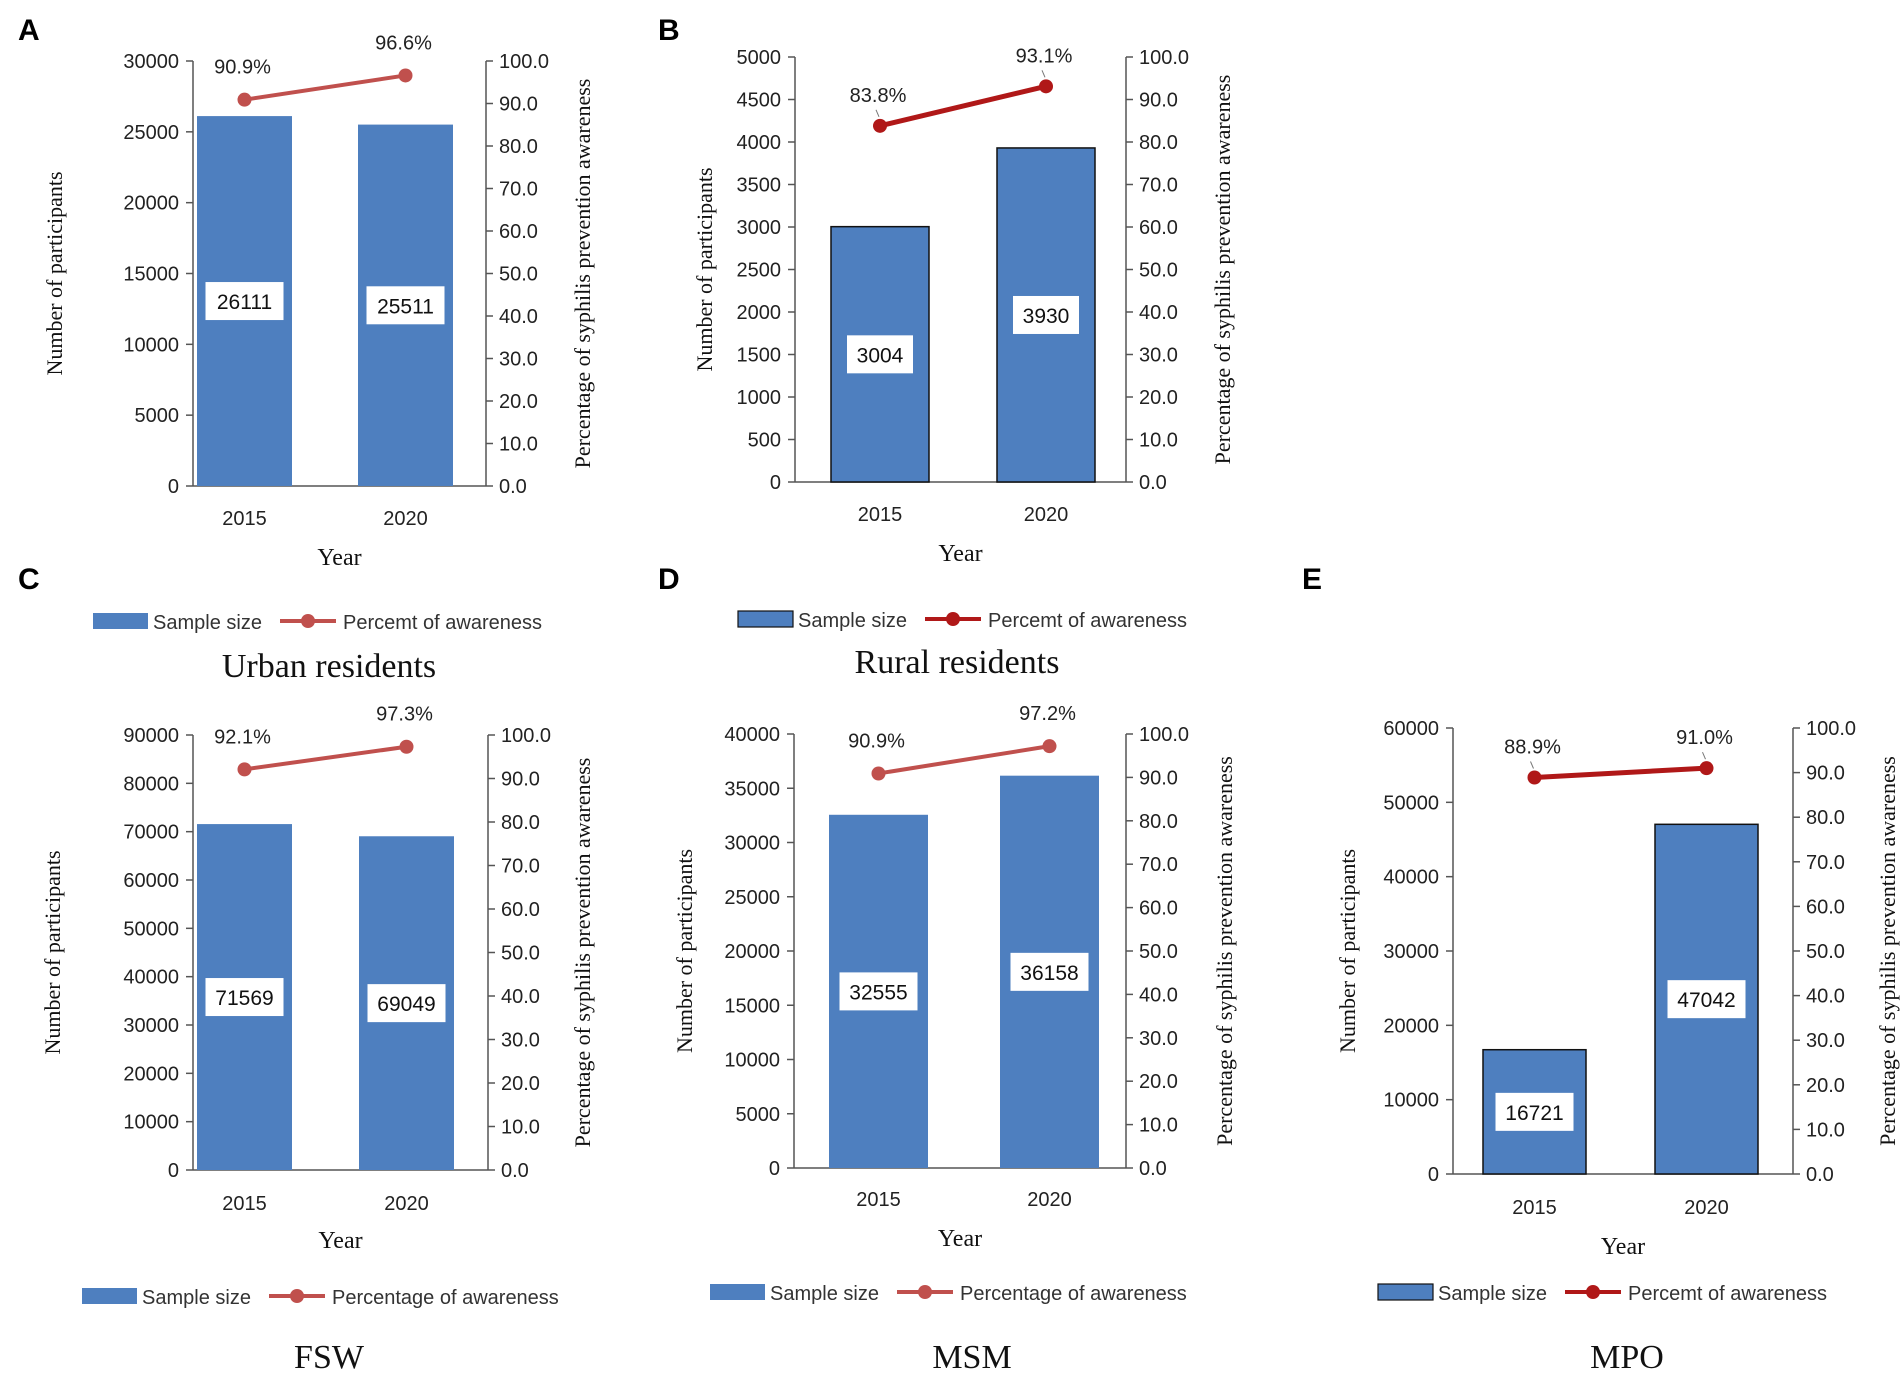 This screenshot has height=1378, width=1902. What do you see at coordinates (759, 356) in the screenshot?
I see `y-tick-label-left: 1500` at bounding box center [759, 356].